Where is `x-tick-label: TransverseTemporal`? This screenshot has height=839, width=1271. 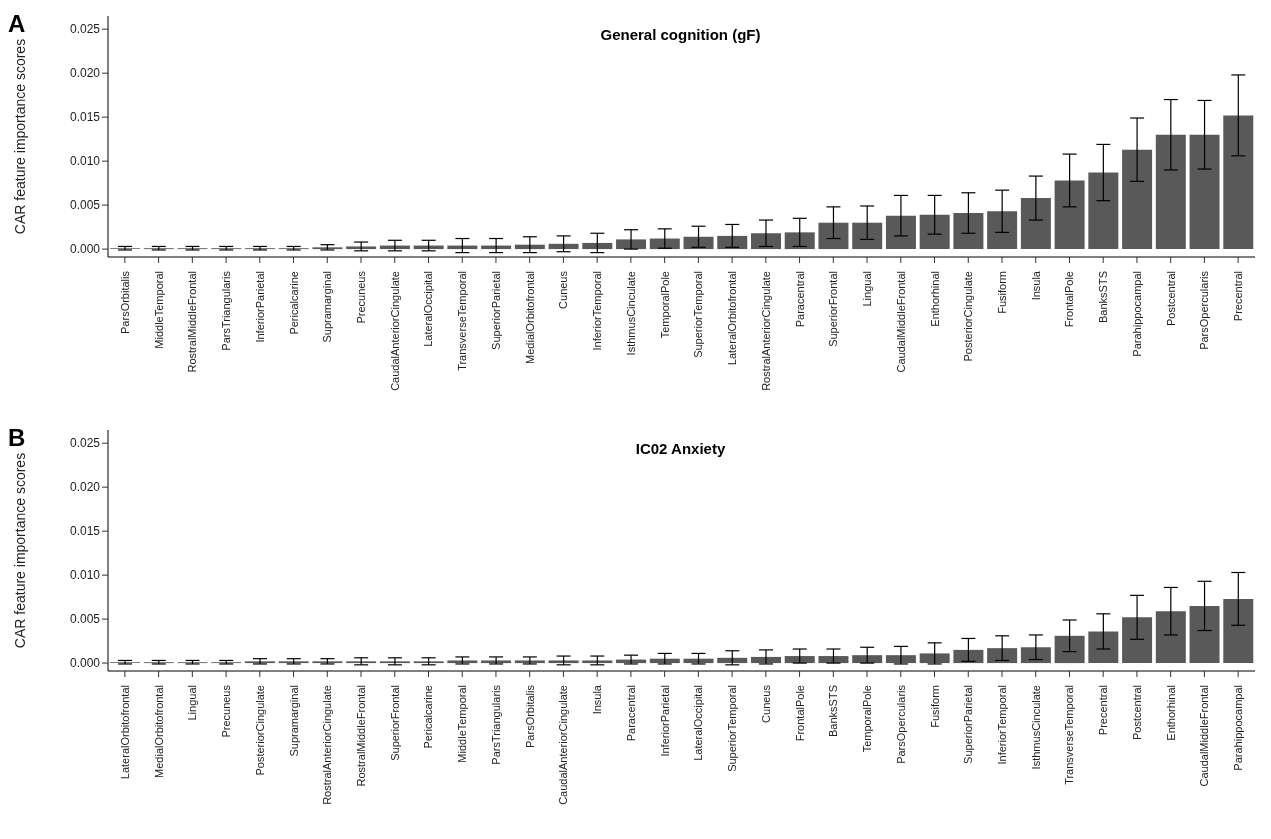
x-tick-label: TransverseTemporal is located at coordinates (462, 321).